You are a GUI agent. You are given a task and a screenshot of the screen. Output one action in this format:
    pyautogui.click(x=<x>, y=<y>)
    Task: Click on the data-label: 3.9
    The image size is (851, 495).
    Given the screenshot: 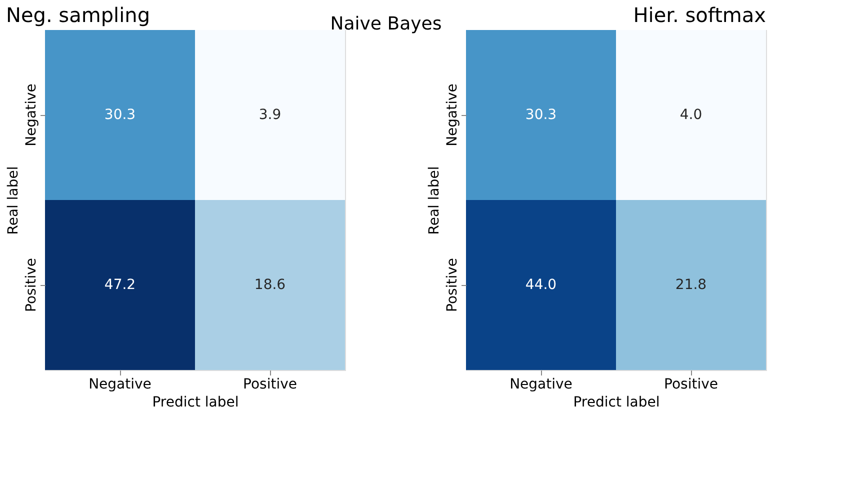 What is the action you would take?
    pyautogui.click(x=270, y=115)
    